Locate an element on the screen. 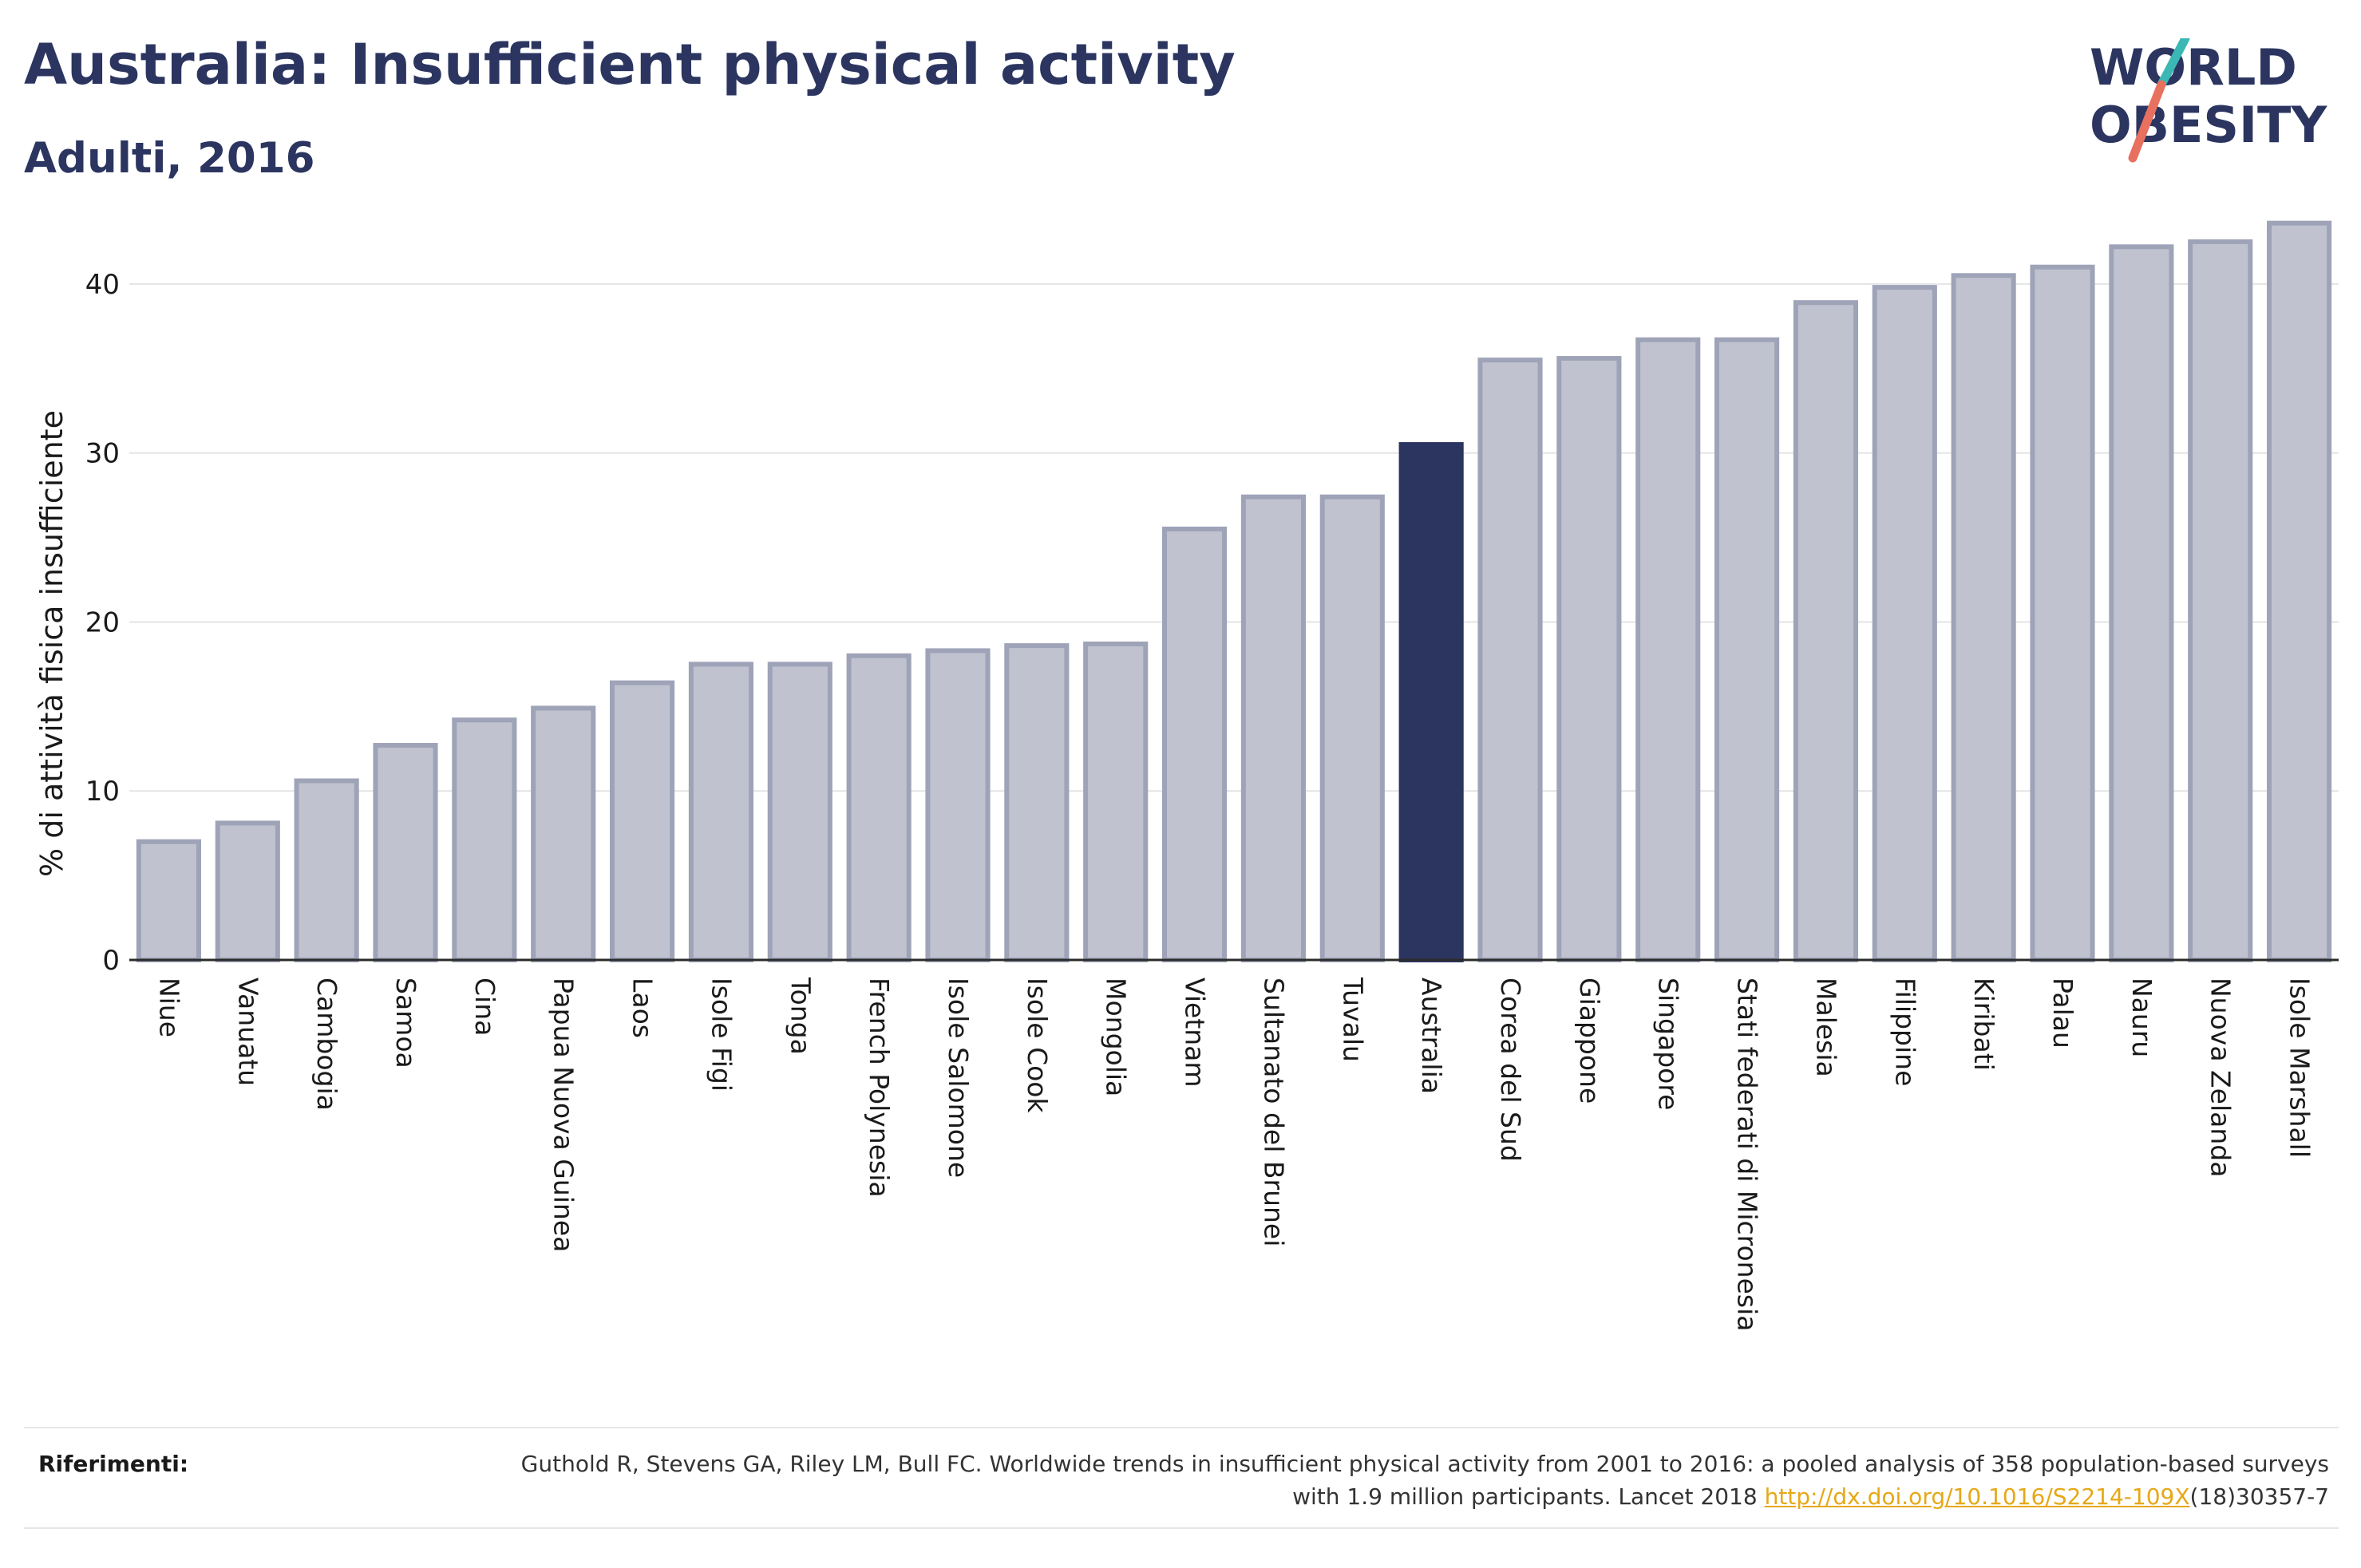  bar-isole-cook is located at coordinates (1037, 802).